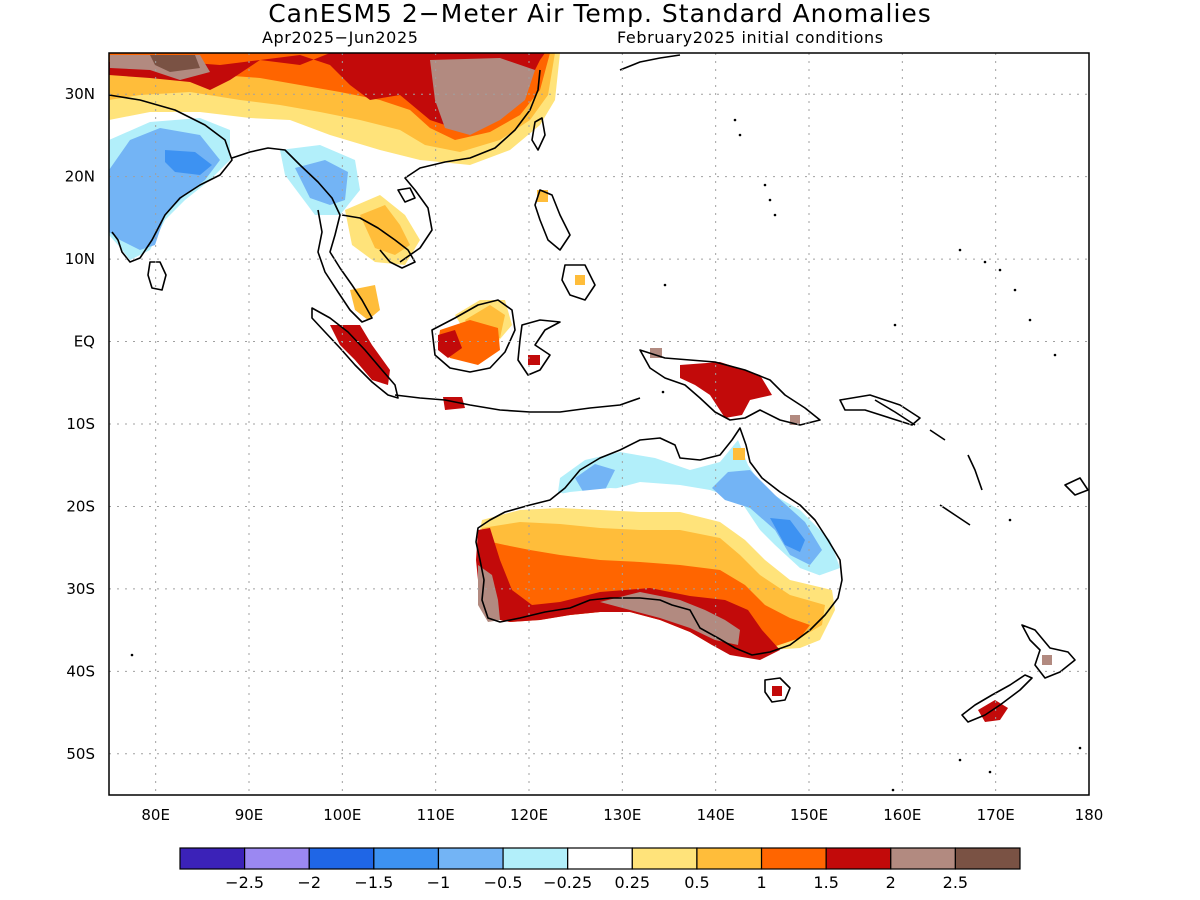  What do you see at coordinates (80, 94) in the screenshot?
I see `lat-tick-label: 30N` at bounding box center [80, 94].